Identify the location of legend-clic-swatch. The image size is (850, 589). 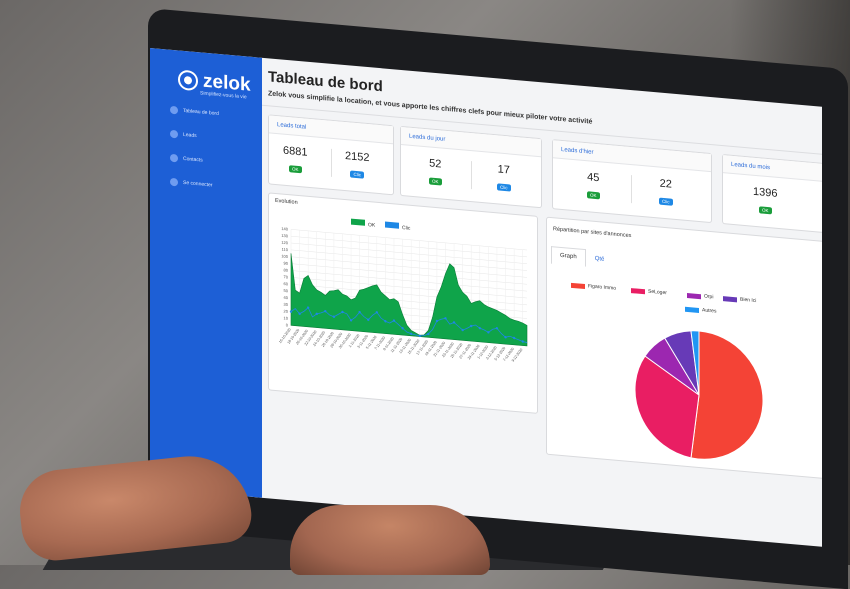
(392, 225).